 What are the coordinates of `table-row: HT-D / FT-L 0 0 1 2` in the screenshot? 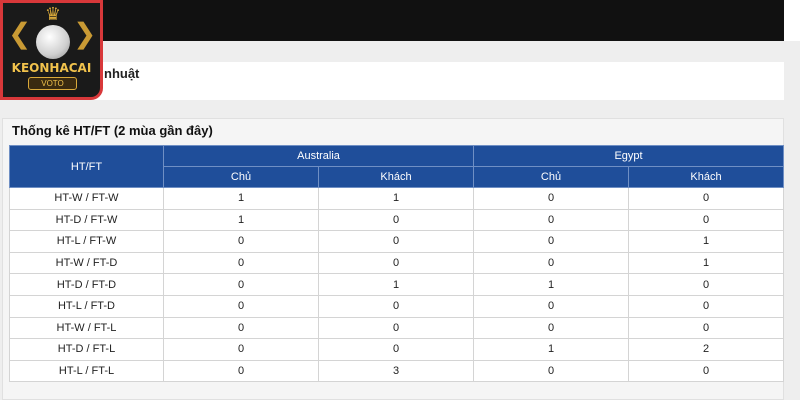 It's located at (397, 349).